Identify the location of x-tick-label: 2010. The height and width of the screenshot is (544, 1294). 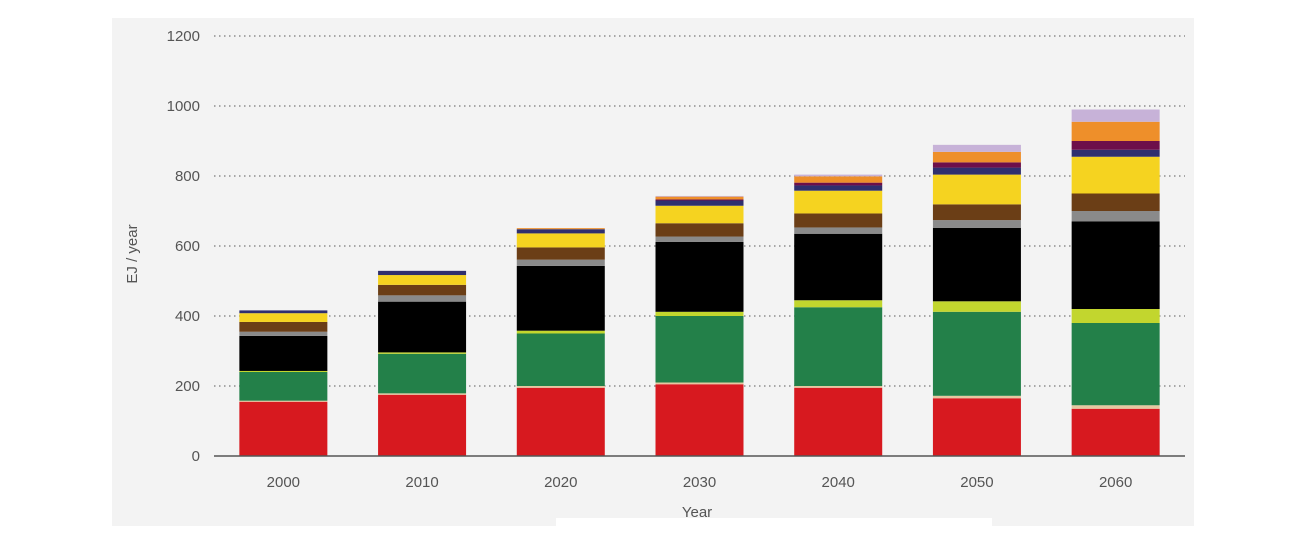
(421, 482).